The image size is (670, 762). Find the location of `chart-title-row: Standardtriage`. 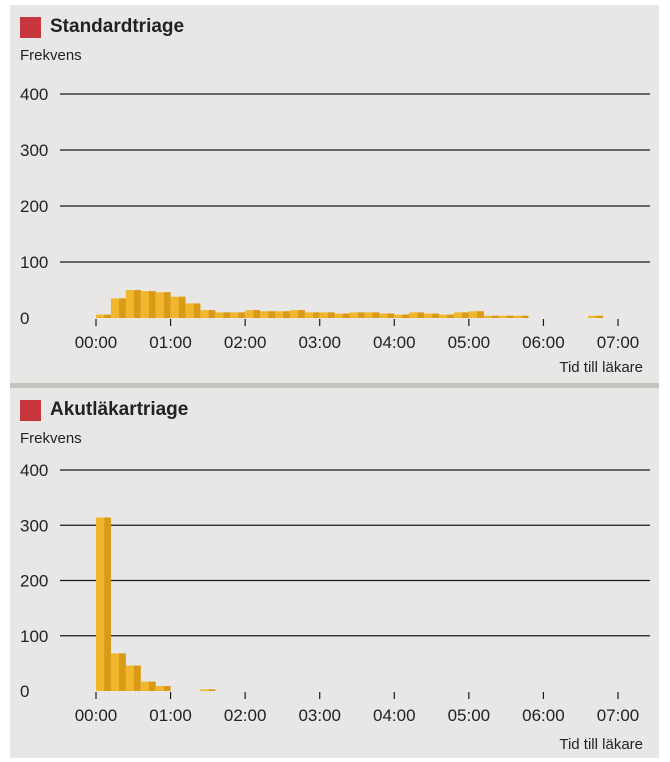

chart-title-row: Standardtriage is located at coordinates (102, 27).